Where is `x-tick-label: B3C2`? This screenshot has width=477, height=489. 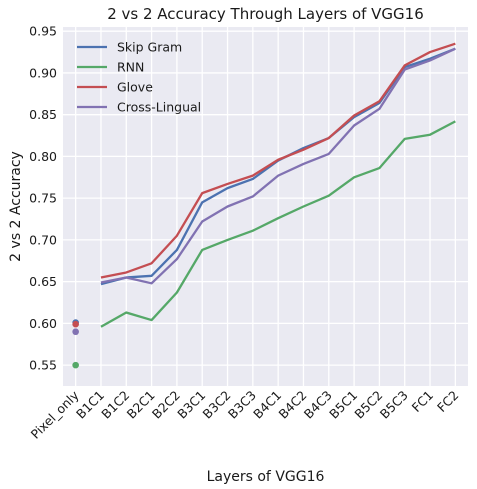 x-tick-label: B3C2 is located at coordinates (217, 405).